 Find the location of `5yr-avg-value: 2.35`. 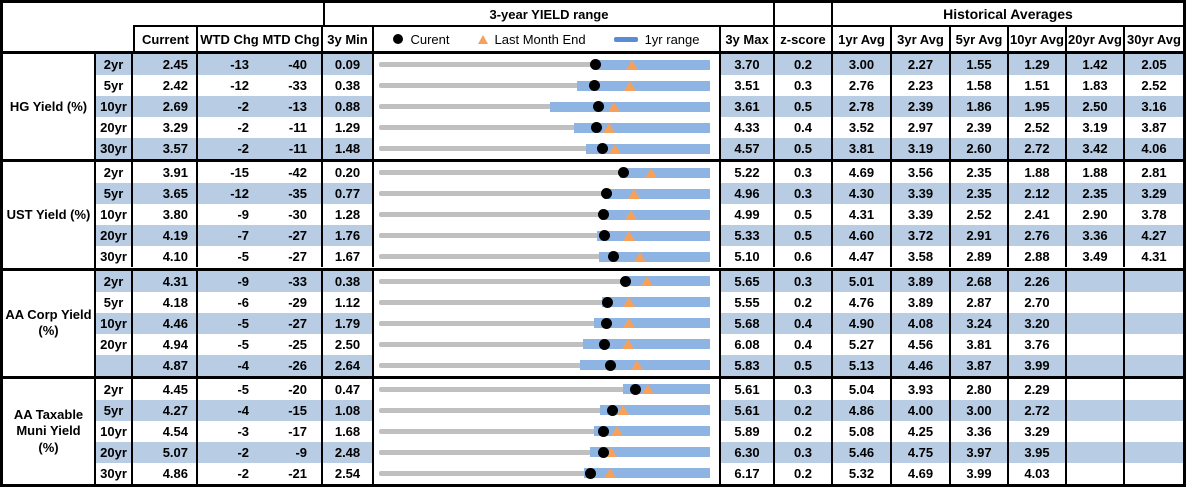

5yr-avg-value: 2.35 is located at coordinates (980, 173).